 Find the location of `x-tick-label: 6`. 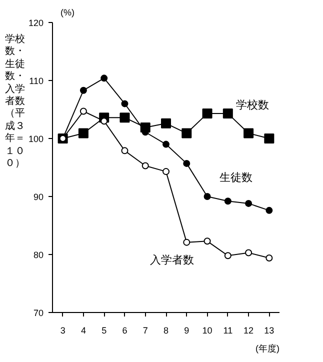

x-tick-label: 6 is located at coordinates (125, 331).